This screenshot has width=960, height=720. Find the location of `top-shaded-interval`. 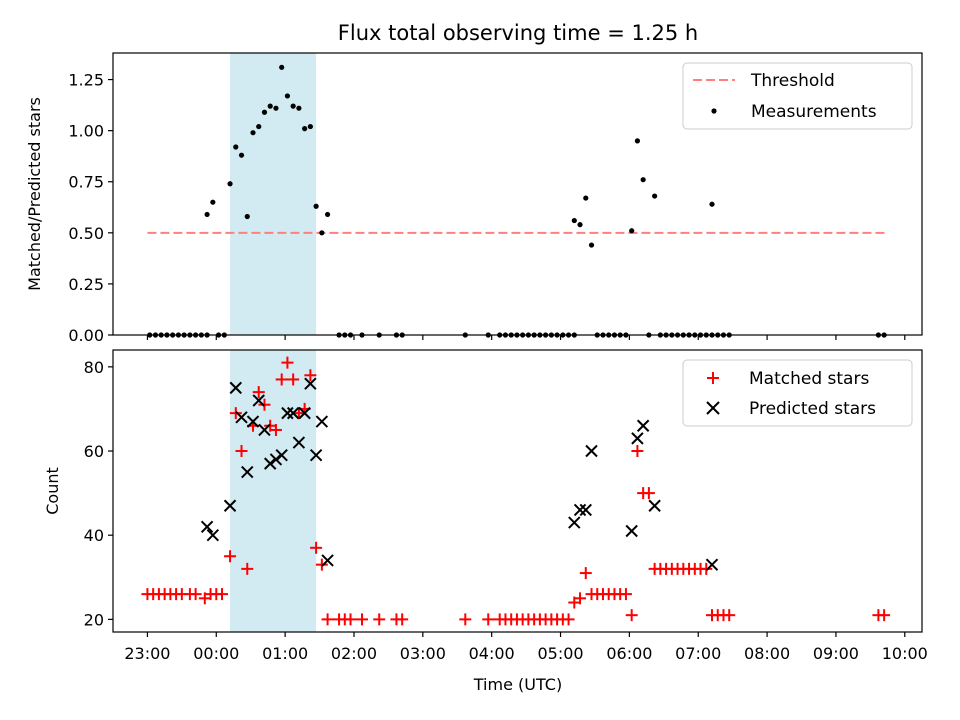

top-shaded-interval is located at coordinates (273, 194).